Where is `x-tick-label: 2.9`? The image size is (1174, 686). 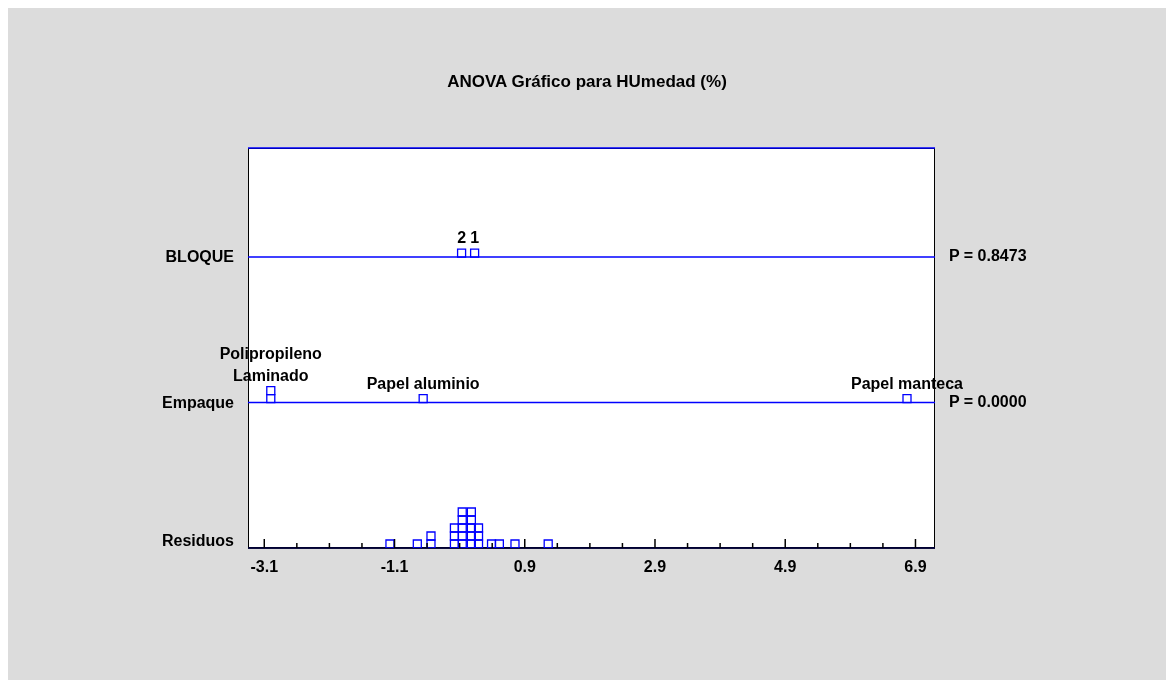 x-tick-label: 2.9 is located at coordinates (655, 566).